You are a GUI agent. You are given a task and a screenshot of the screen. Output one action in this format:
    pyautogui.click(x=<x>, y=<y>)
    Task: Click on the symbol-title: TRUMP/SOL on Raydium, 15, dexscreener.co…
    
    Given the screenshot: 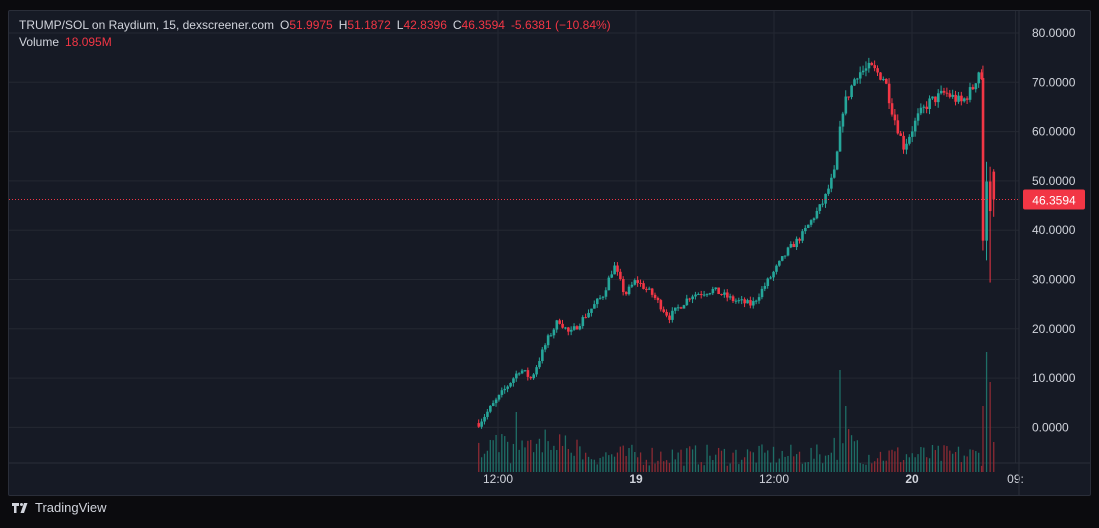 What is the action you would take?
    pyautogui.click(x=146, y=25)
    